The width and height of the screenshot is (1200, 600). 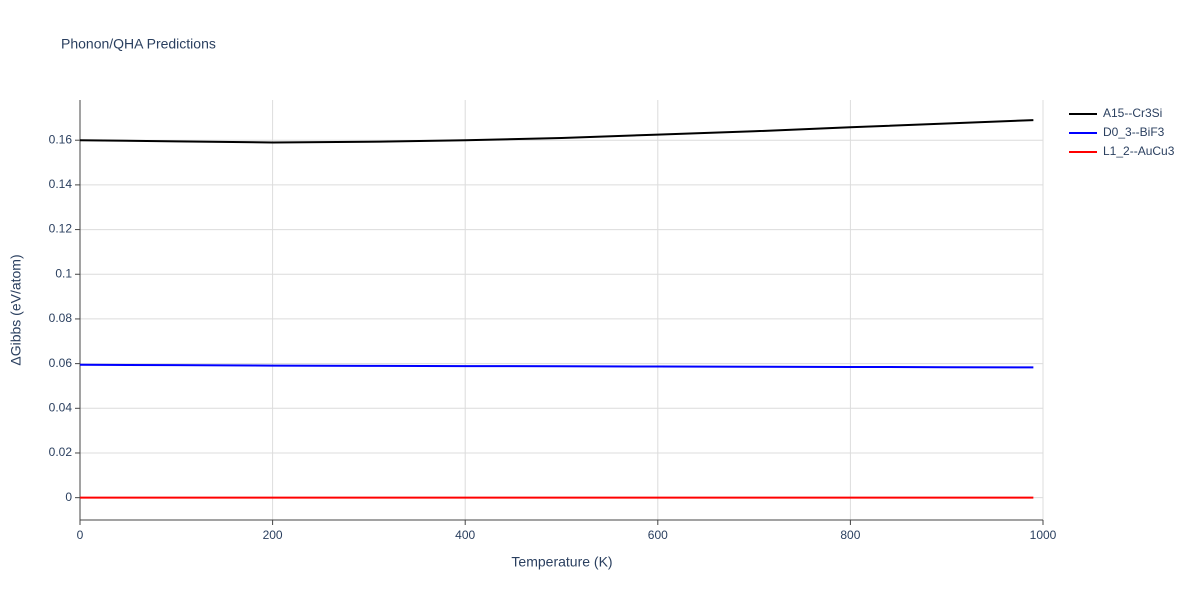 I want to click on x-tick-label: 600, so click(x=658, y=535).